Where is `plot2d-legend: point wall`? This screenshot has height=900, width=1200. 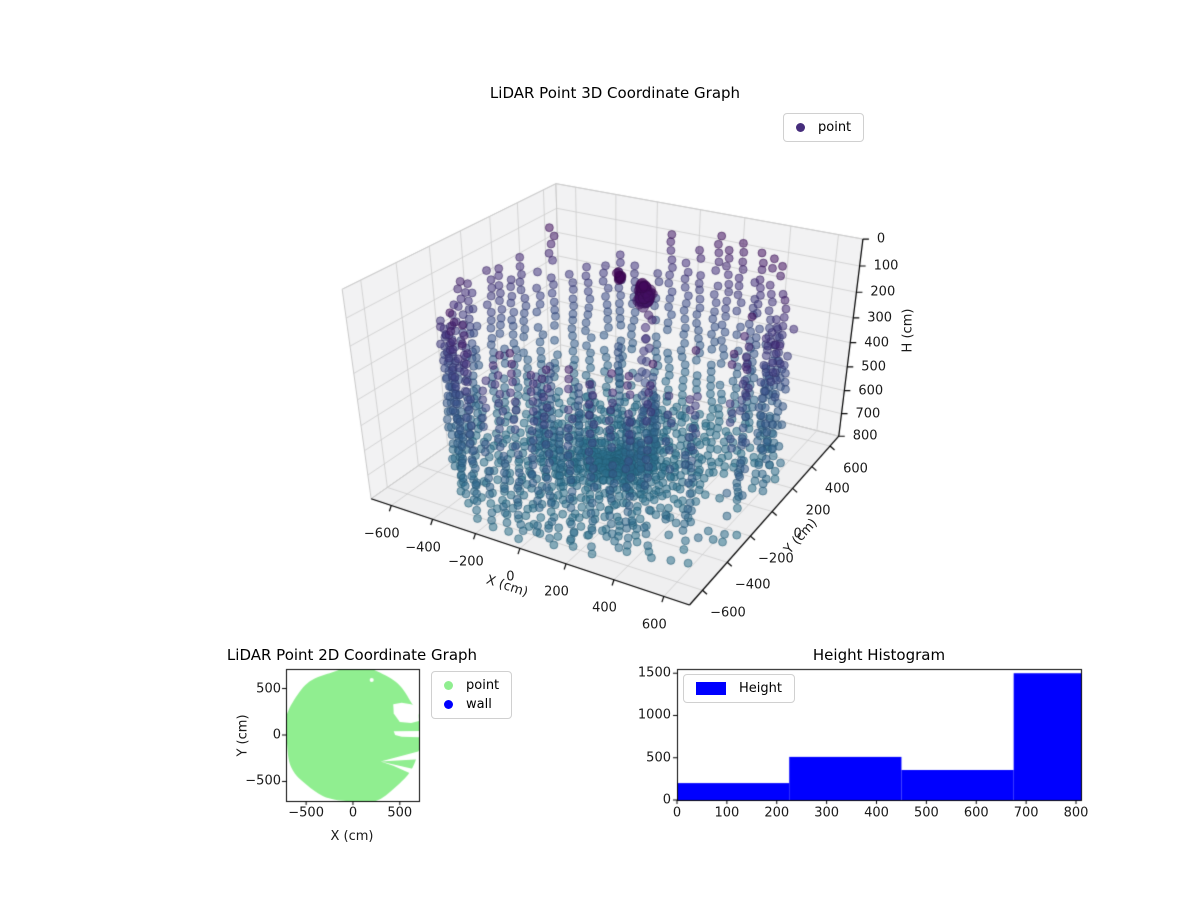 plot2d-legend: point wall is located at coordinates (472, 695).